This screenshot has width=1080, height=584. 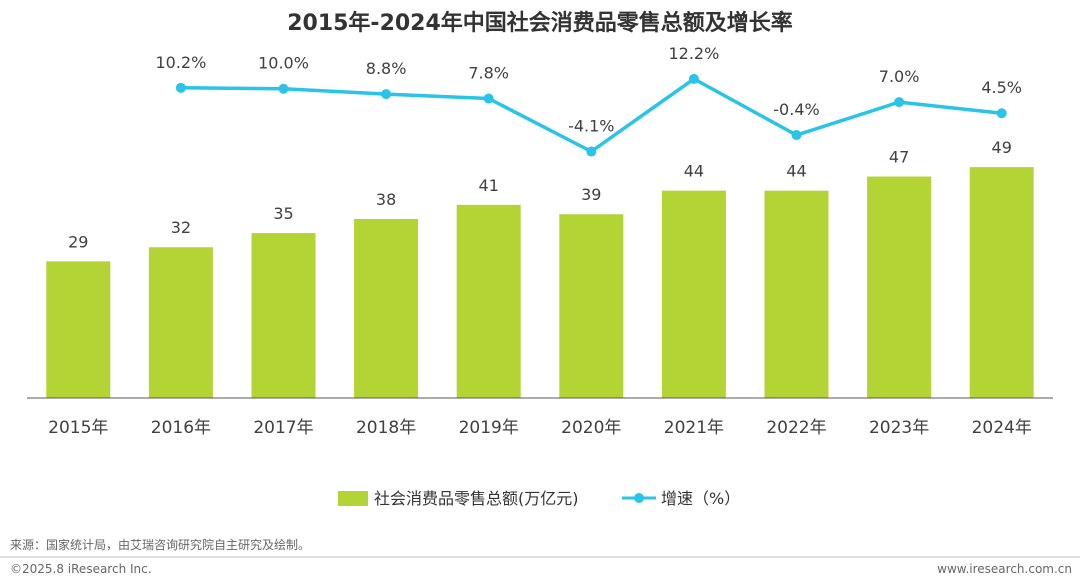 I want to click on bar-value-label: 39, so click(x=591, y=194).